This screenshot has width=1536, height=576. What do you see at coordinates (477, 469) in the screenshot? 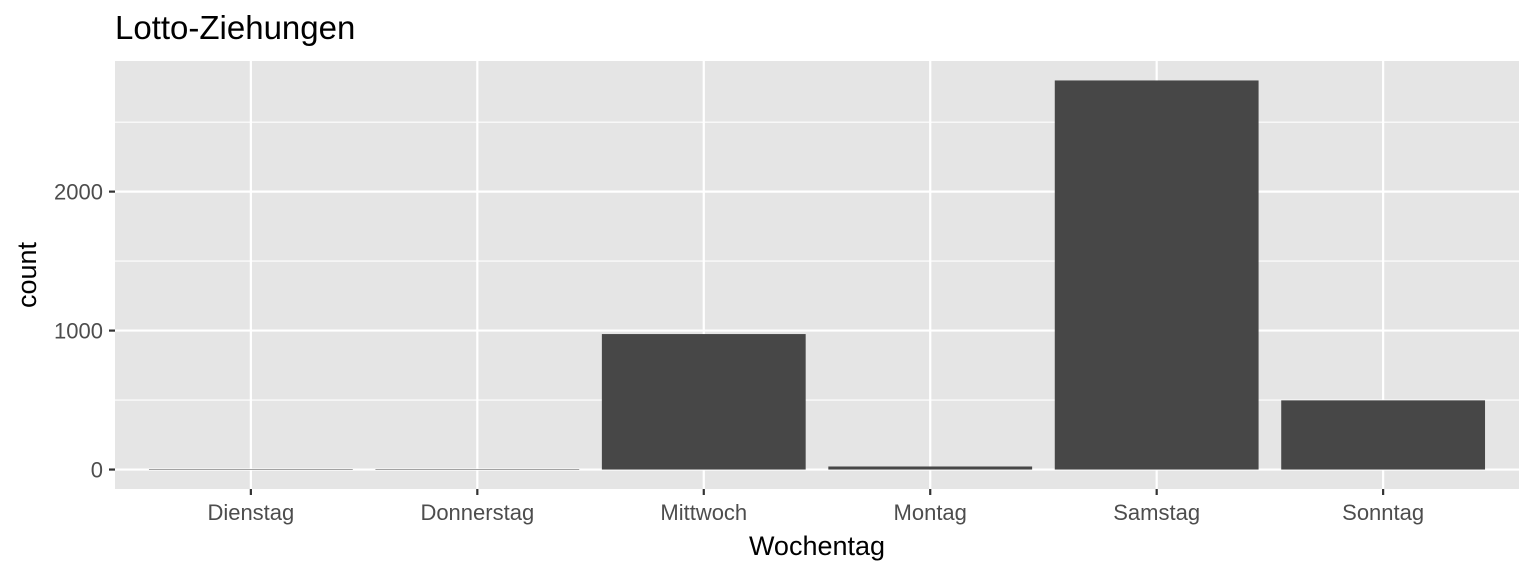
I see `bar-donnerstag` at bounding box center [477, 469].